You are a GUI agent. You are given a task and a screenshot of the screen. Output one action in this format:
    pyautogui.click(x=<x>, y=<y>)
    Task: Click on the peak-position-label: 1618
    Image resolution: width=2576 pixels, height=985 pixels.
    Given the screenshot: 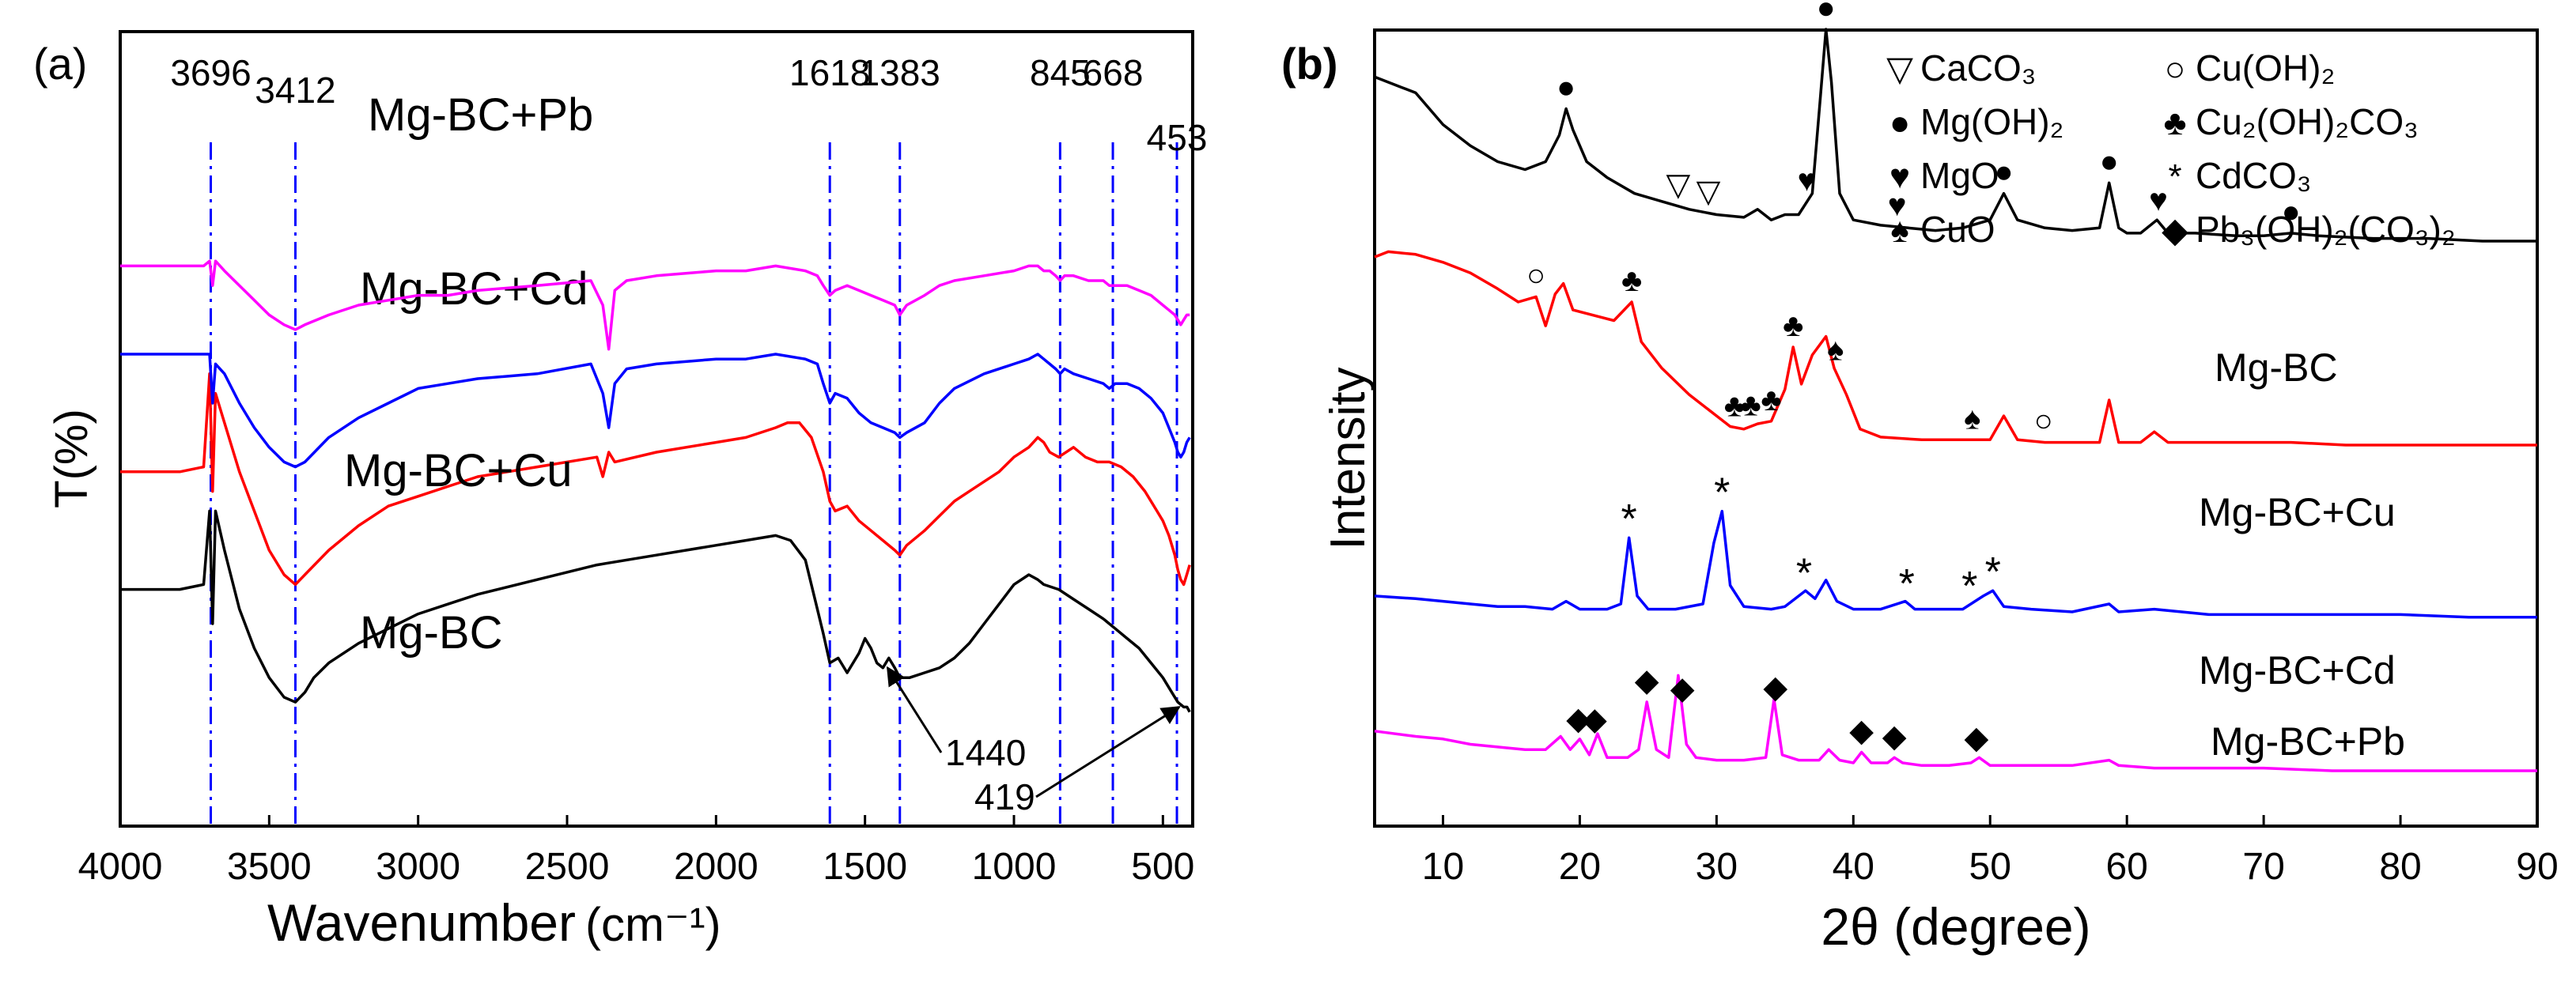 What is the action you would take?
    pyautogui.click(x=830, y=72)
    